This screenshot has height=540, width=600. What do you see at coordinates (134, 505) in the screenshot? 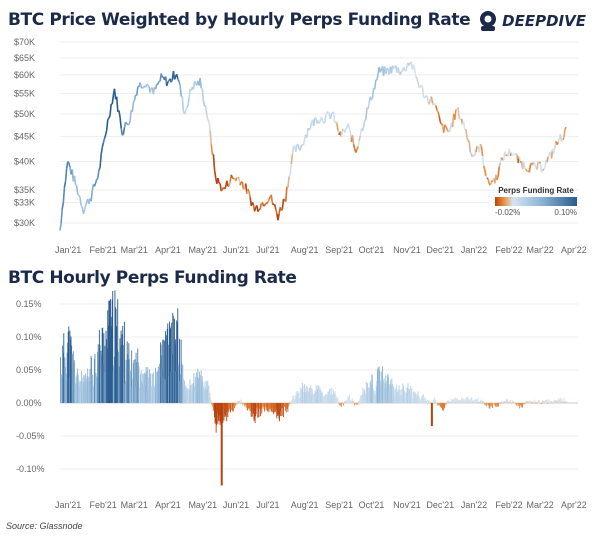
I see `x-tick-label: Mar'21` at bounding box center [134, 505].